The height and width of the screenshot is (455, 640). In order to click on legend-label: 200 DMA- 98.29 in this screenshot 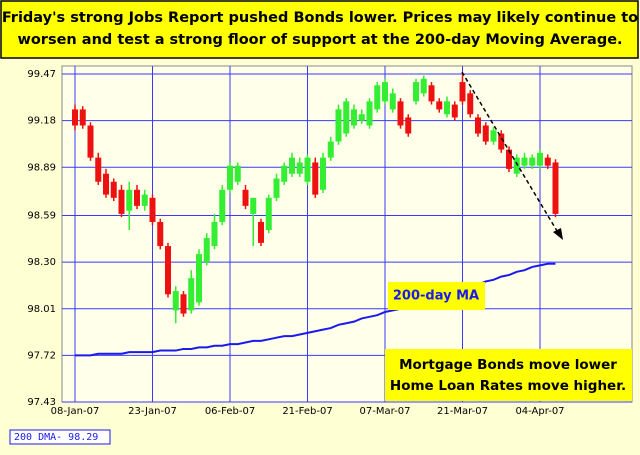, I will do `click(56, 437)`.